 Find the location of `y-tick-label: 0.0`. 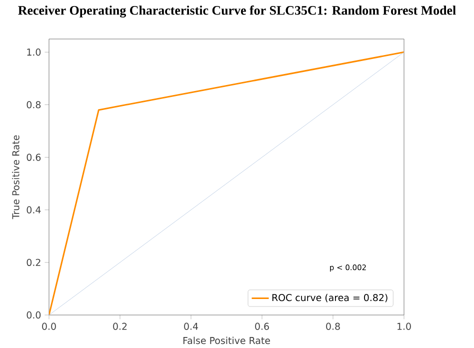

y-tick-label: 0.0 is located at coordinates (33, 315).